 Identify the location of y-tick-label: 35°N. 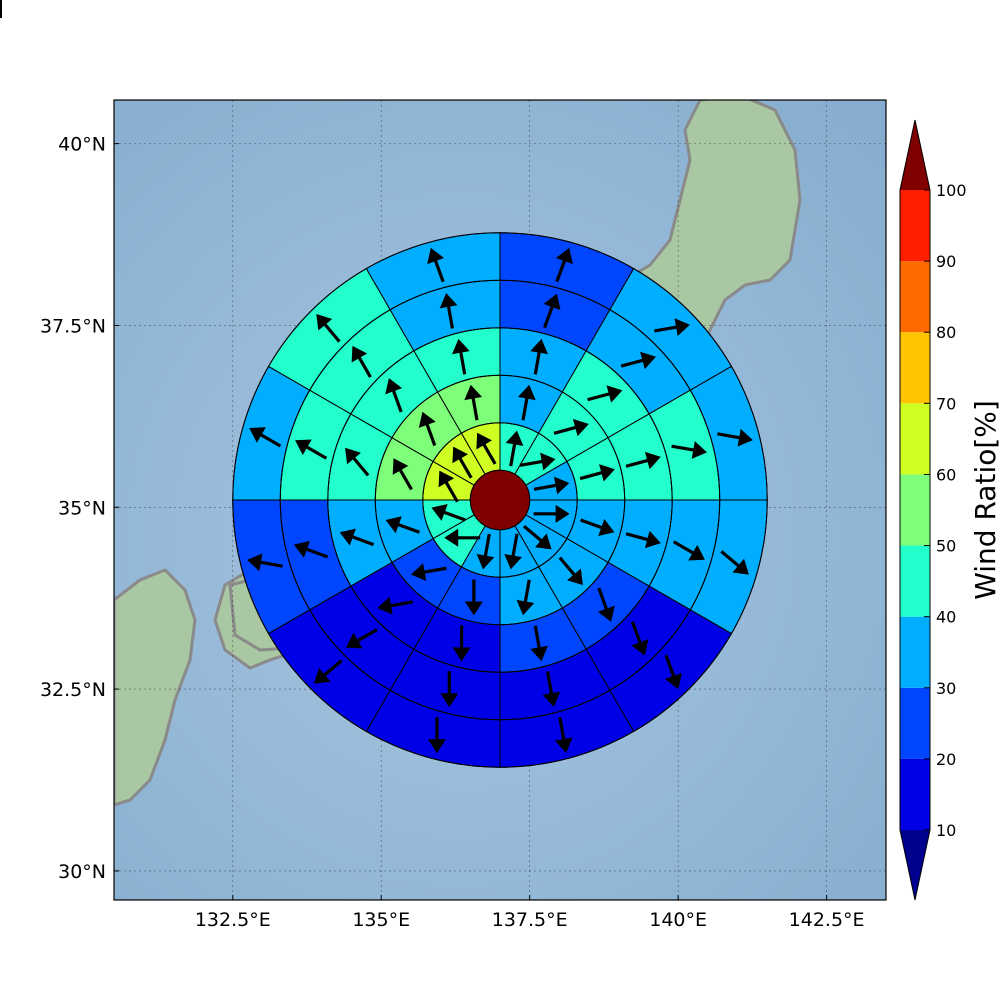
(82, 508).